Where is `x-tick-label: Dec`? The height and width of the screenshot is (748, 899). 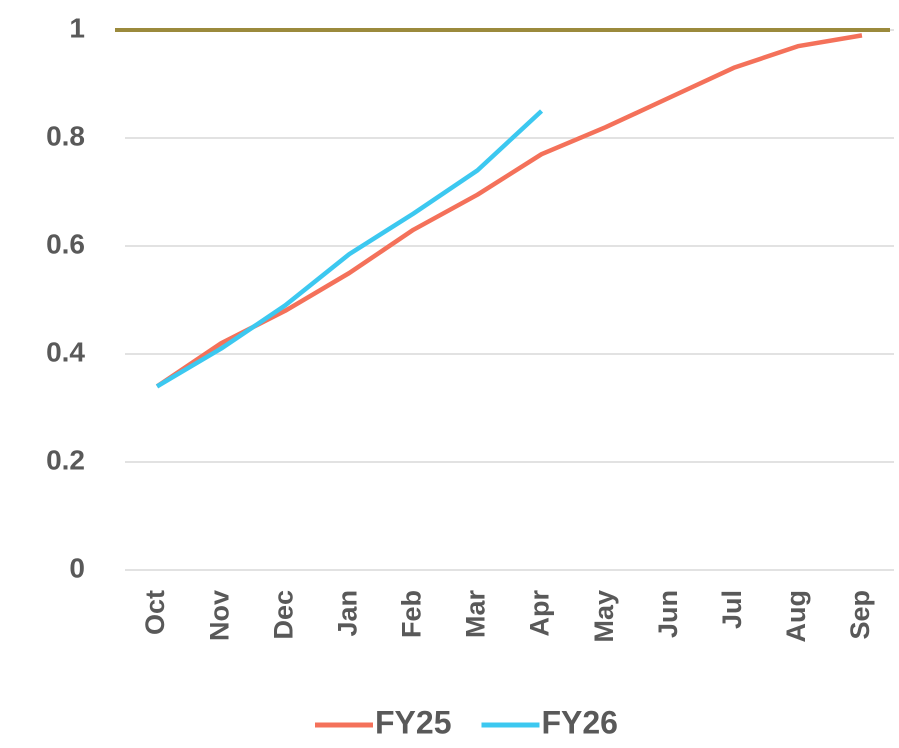 x-tick-label: Dec is located at coordinates (283, 615).